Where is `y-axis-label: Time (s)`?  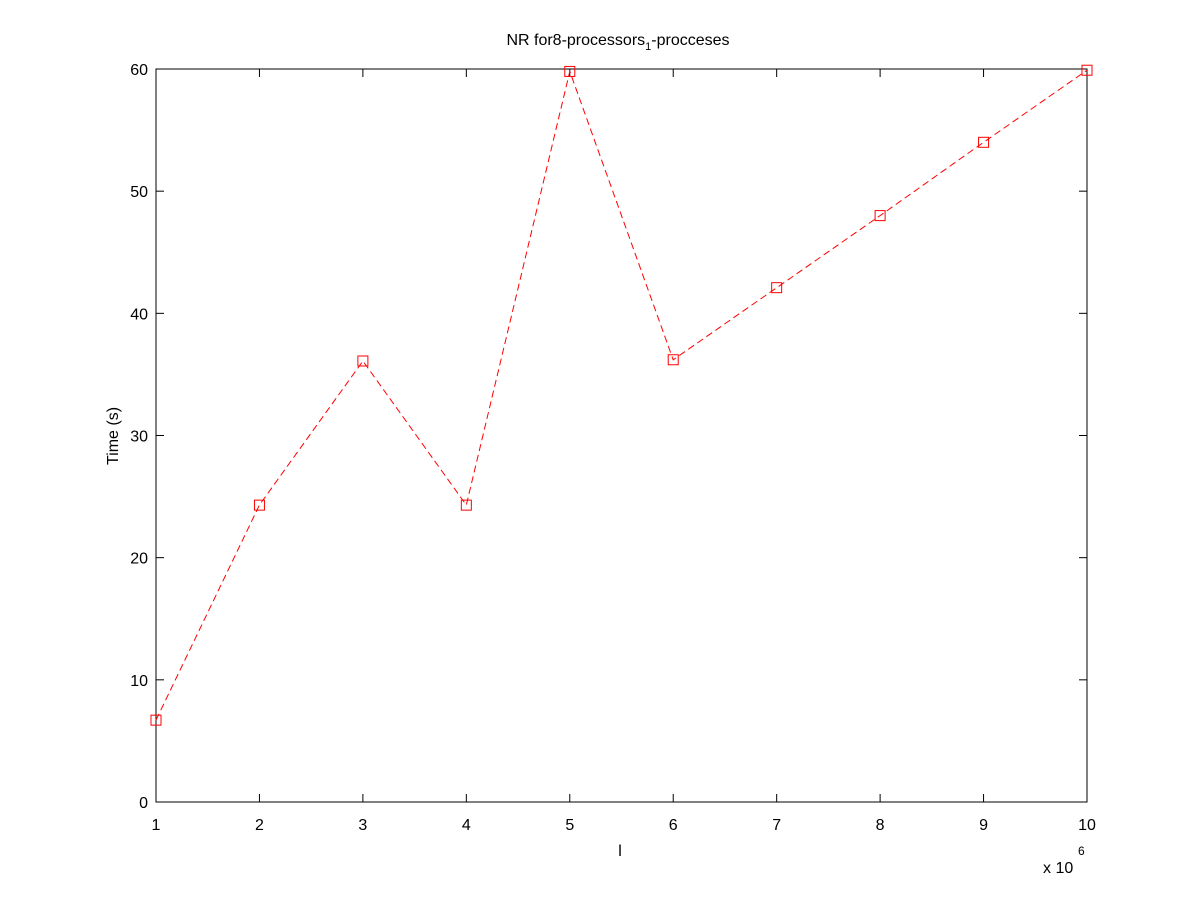 y-axis-label: Time (s) is located at coordinates (113, 436).